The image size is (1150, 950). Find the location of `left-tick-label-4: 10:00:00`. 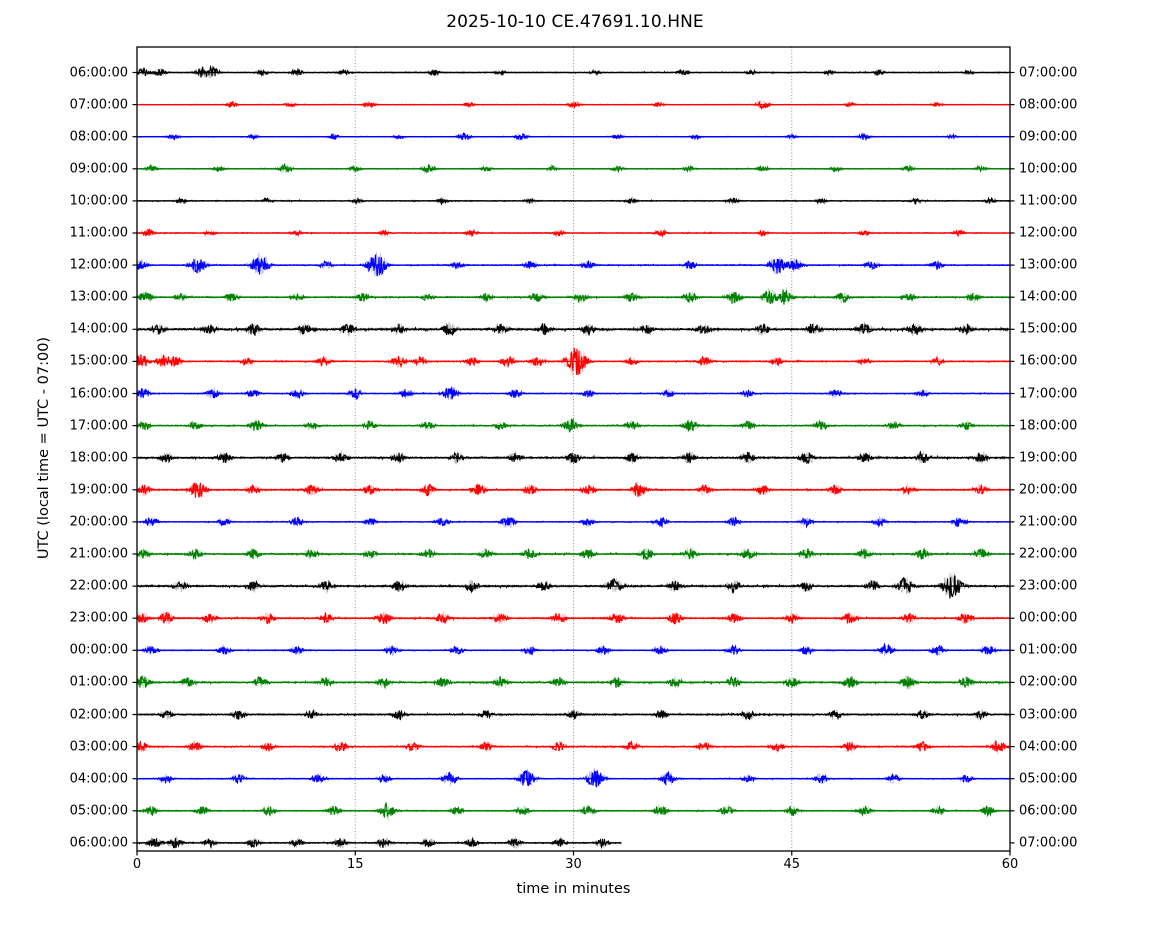

left-tick-label-4: 10:00:00 is located at coordinates (98, 201).